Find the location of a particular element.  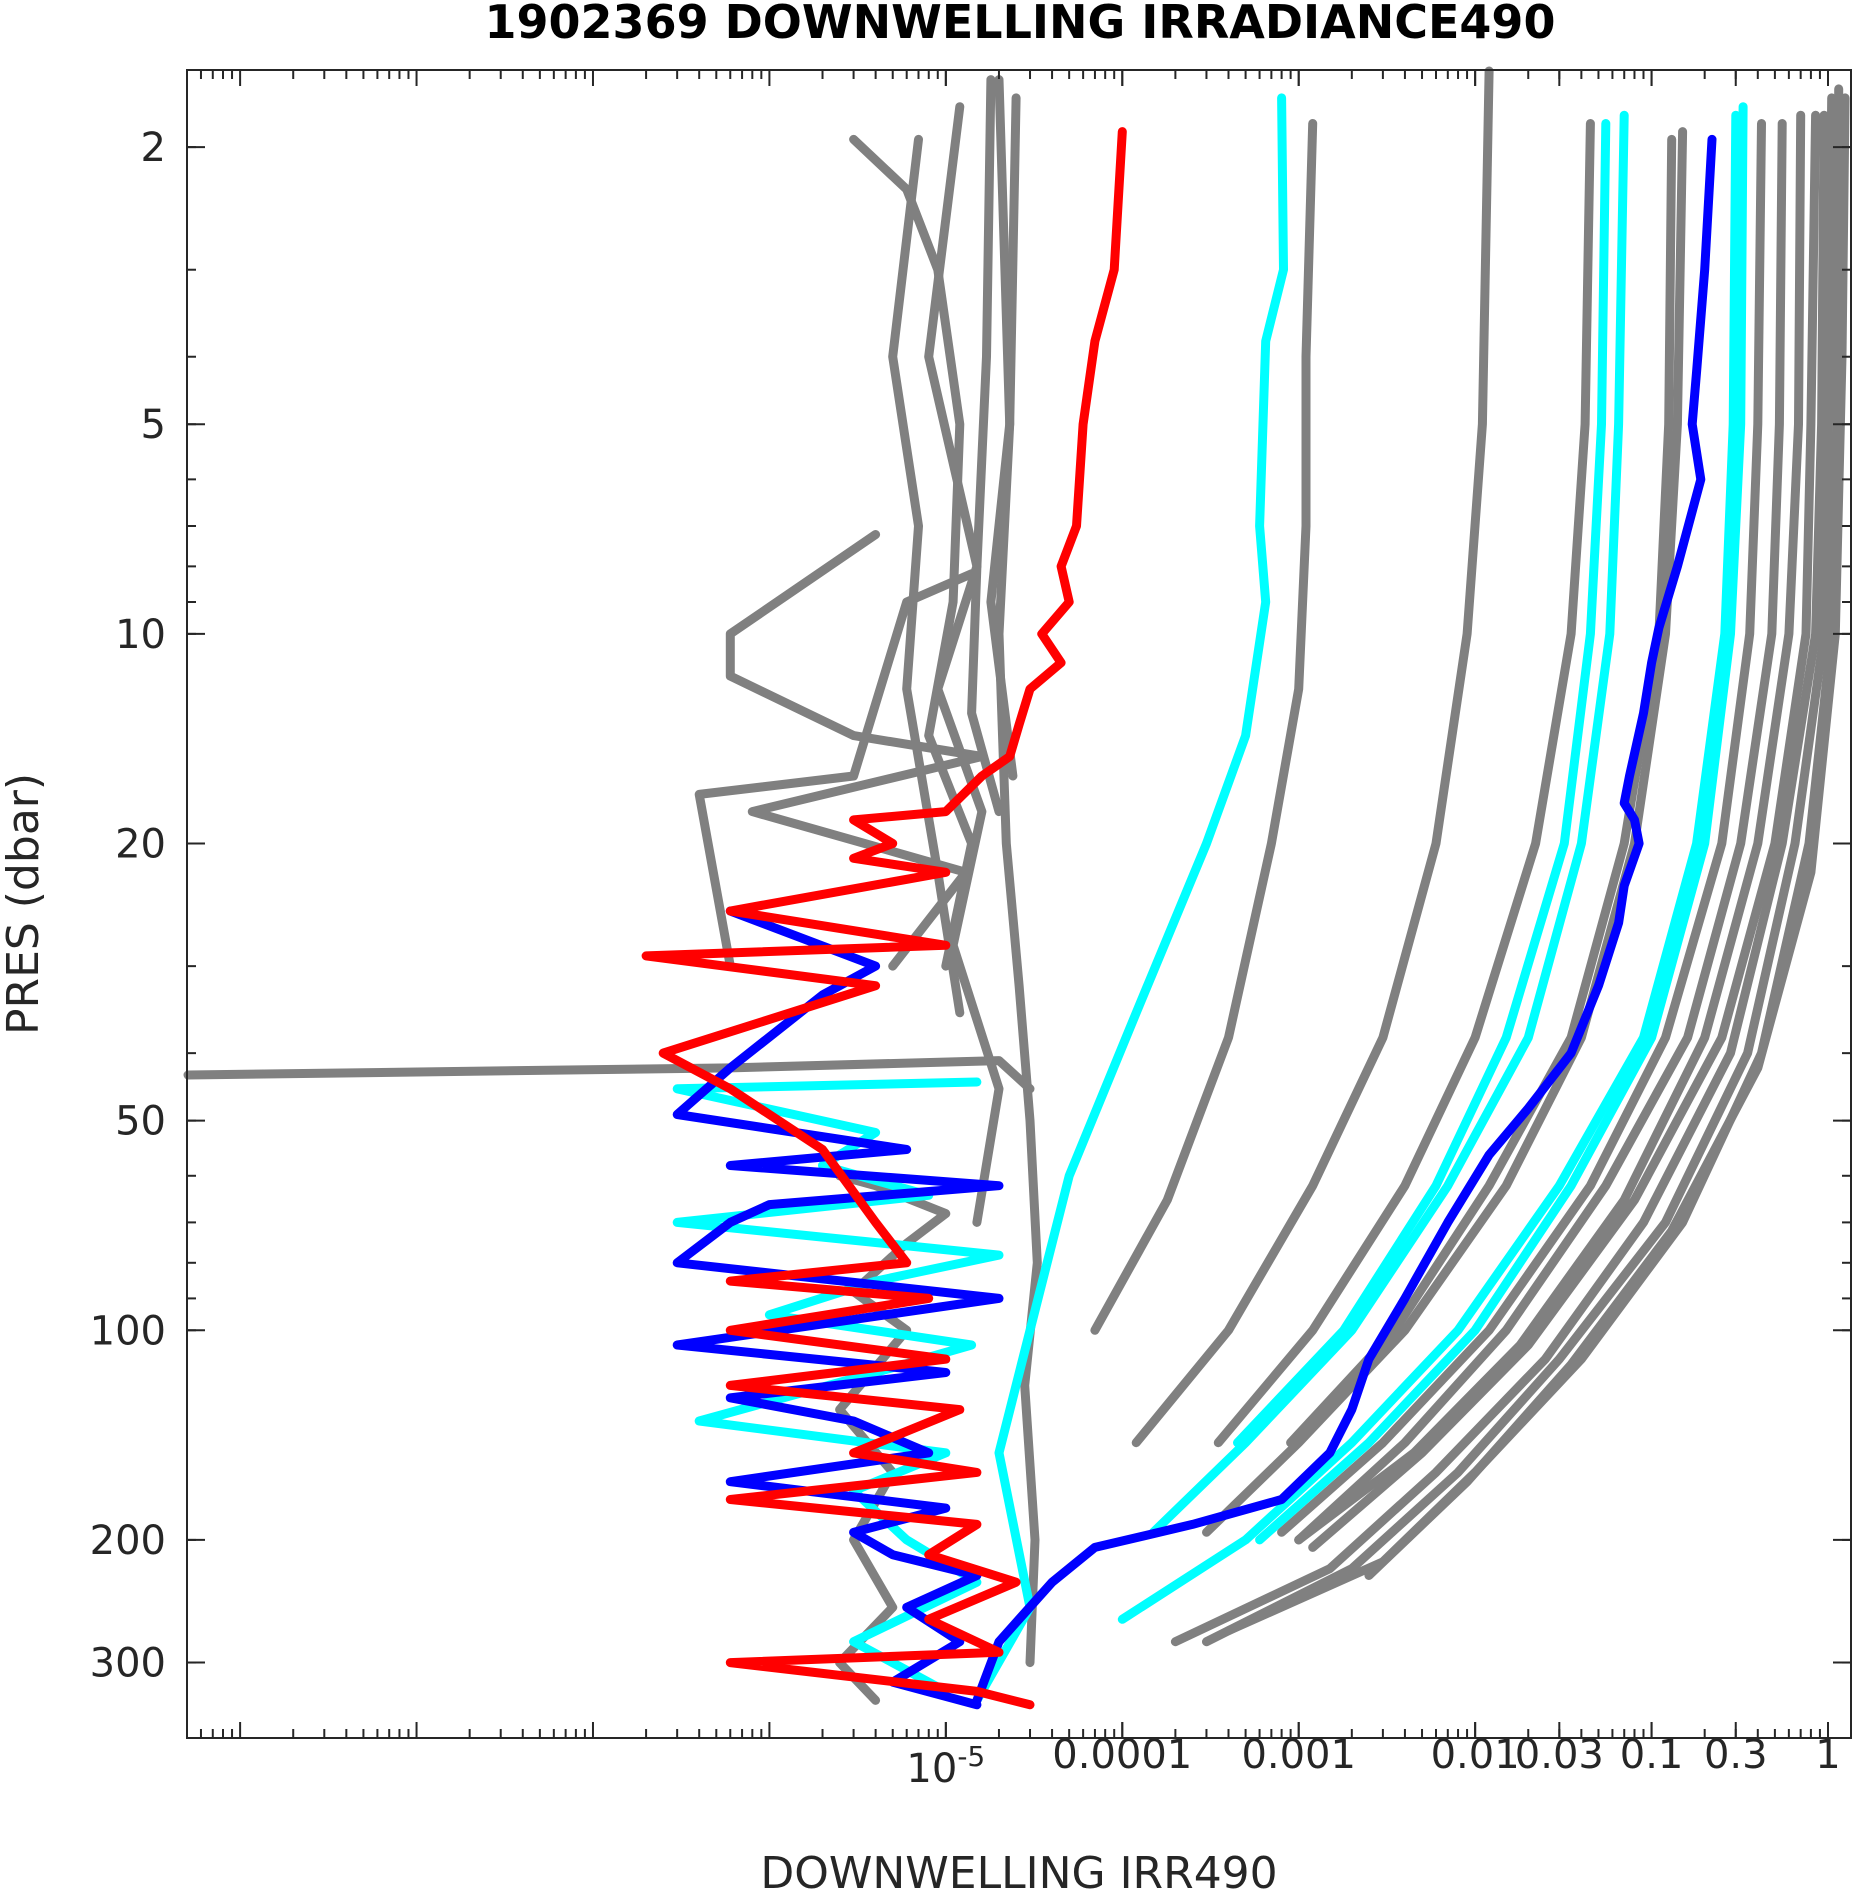

y-tick-label: 5 is located at coordinates (153, 425).